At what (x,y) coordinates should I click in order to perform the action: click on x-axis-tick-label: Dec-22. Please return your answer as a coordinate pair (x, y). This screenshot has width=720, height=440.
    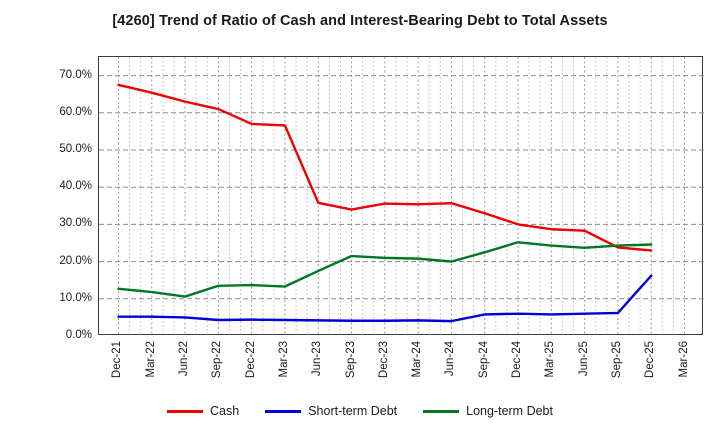
    Looking at the image, I should click on (250, 360).